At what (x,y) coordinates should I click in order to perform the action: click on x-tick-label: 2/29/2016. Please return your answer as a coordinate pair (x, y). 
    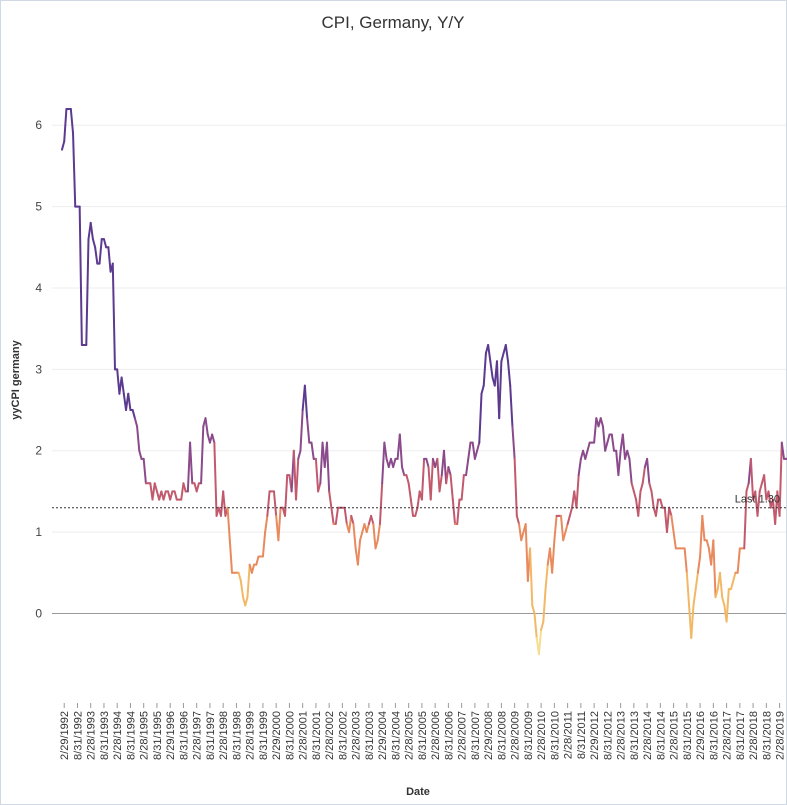
    Looking at the image, I should click on (701, 735).